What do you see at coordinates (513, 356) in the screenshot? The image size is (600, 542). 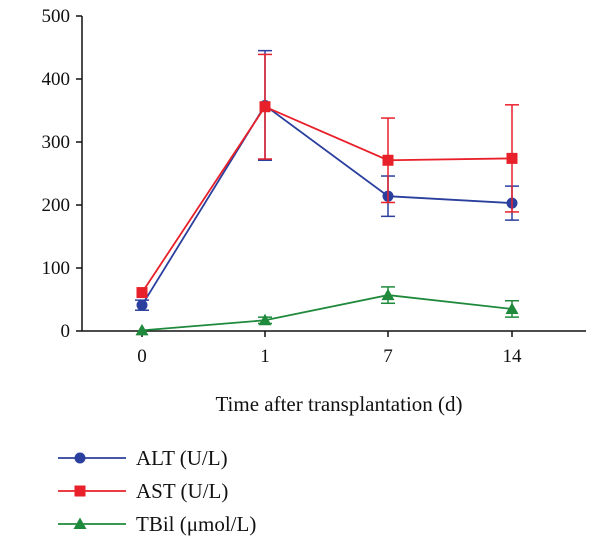 I see `x-tick-label: 14` at bounding box center [513, 356].